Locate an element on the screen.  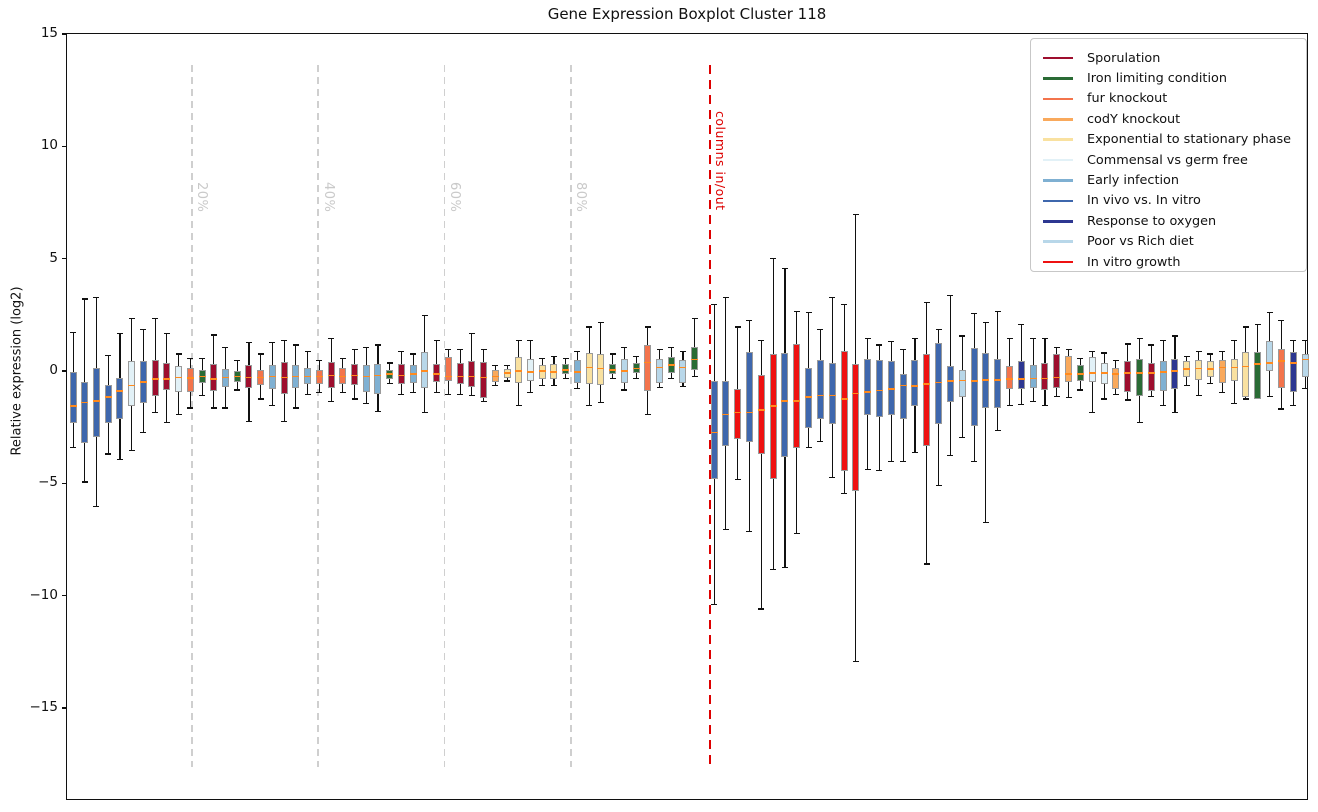
legend-swatch-invivo is located at coordinates (1058, 201).